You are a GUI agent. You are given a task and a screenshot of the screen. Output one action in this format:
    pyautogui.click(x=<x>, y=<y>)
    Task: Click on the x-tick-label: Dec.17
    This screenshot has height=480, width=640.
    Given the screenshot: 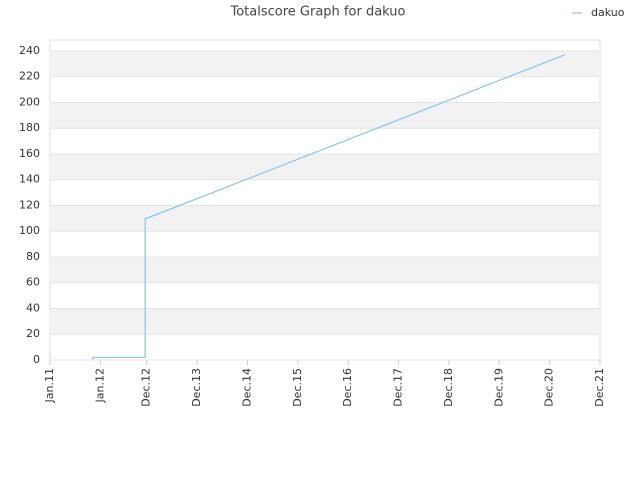 What is the action you would take?
    pyautogui.click(x=398, y=387)
    